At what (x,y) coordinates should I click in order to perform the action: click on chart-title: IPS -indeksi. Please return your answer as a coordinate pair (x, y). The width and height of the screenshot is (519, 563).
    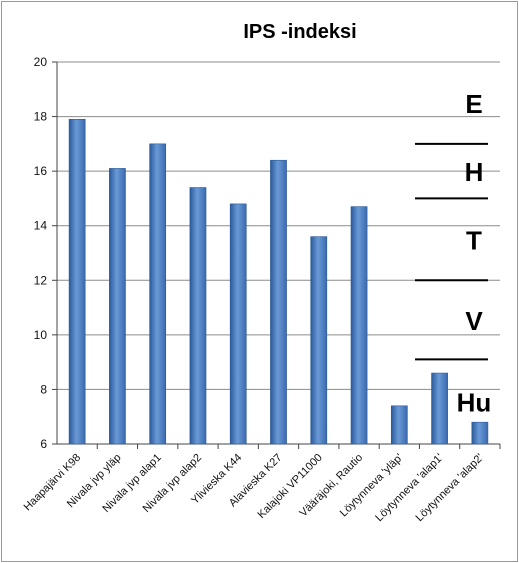
    Looking at the image, I should click on (299, 32).